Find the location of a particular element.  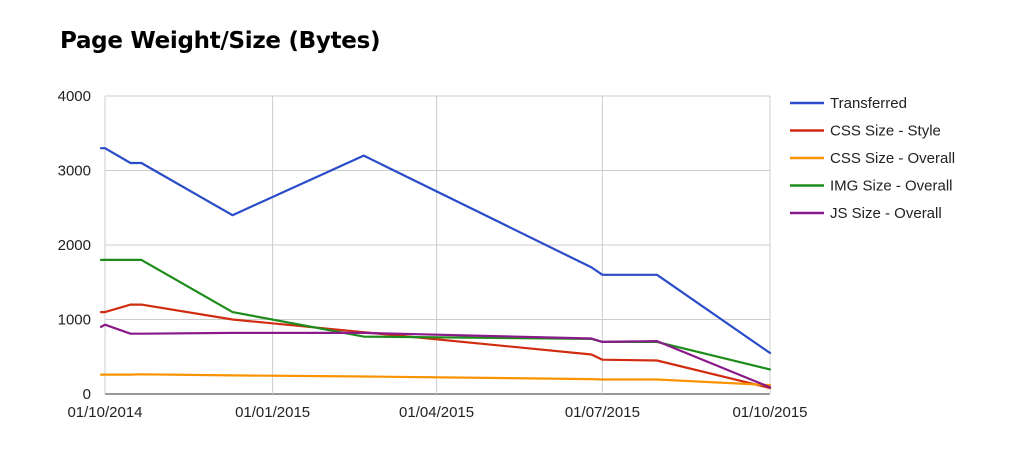

legend-label: IMG Size - Overall is located at coordinates (891, 186).